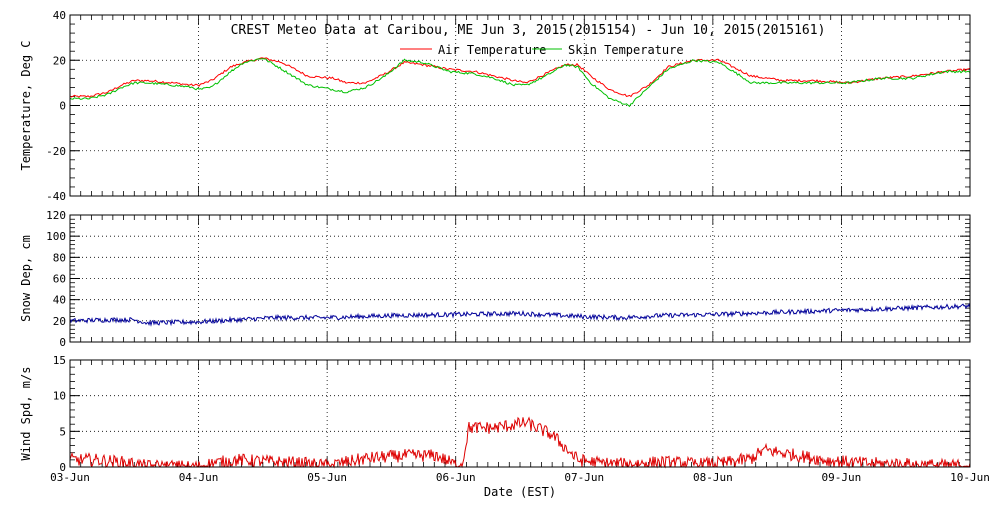  I want to click on y-tick-label-temperature: -20, so click(56, 151).